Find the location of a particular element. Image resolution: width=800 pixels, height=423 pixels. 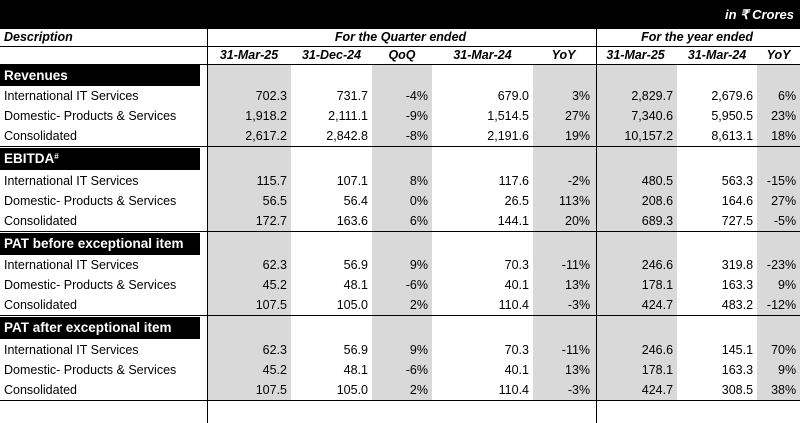

value-cell: 3% is located at coordinates (564, 96).